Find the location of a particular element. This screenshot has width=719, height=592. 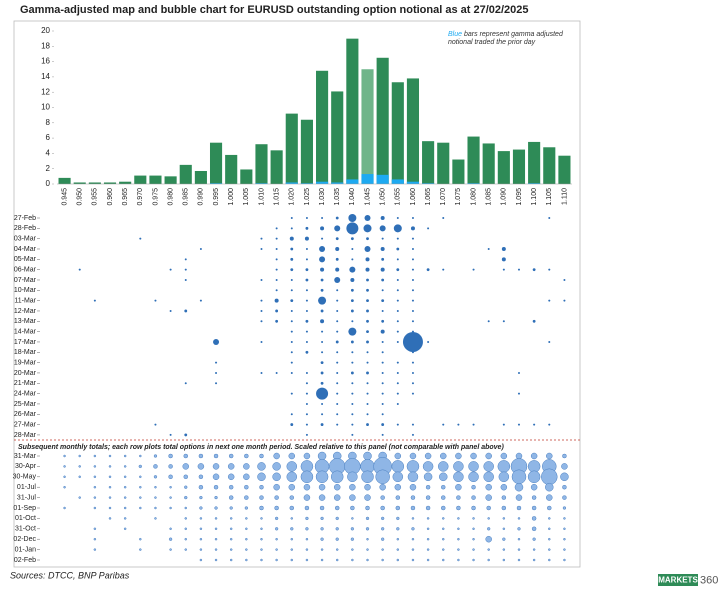

annotation-highlight: Blue is located at coordinates (455, 34).